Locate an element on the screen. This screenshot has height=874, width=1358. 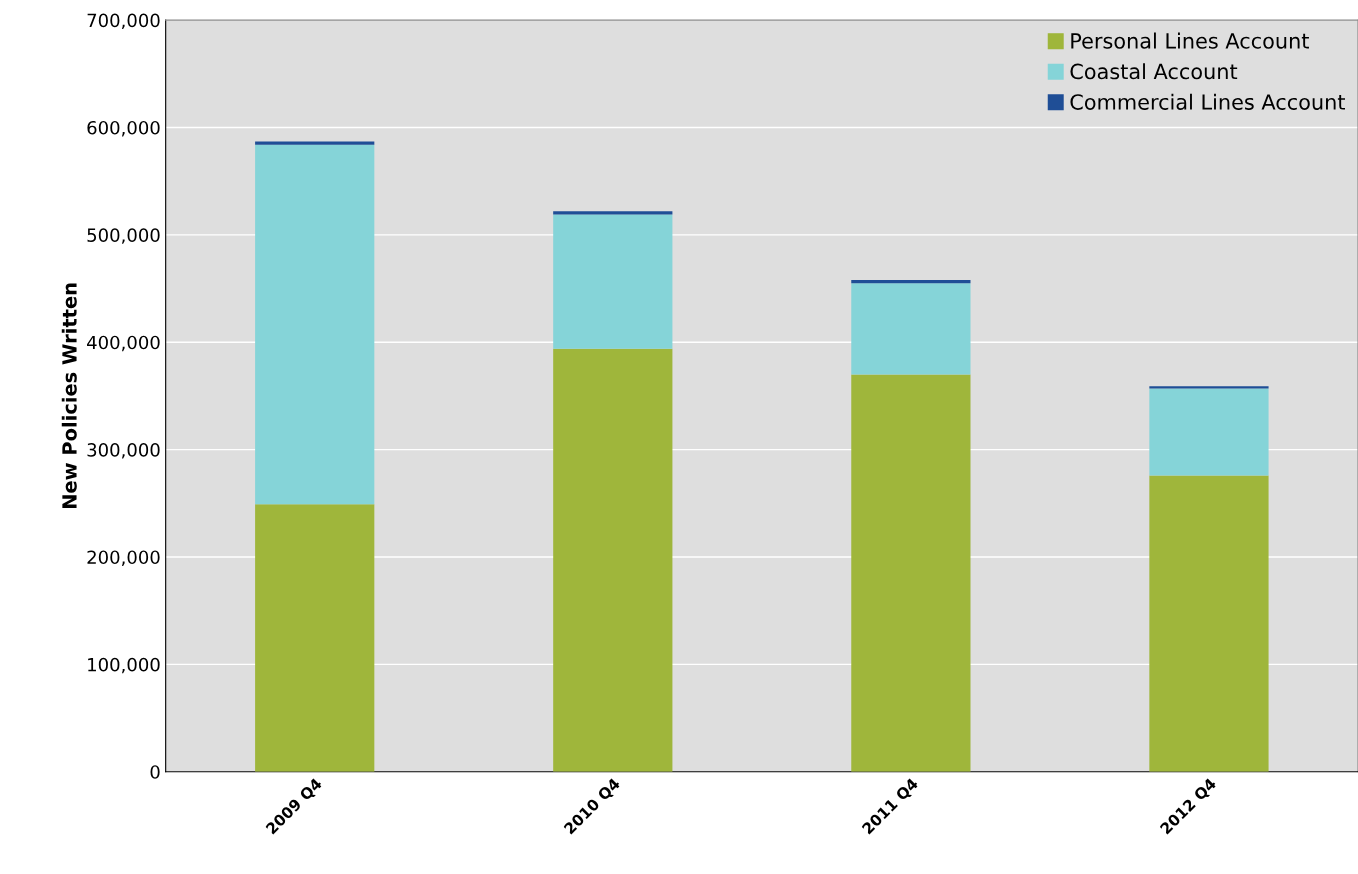
y-tick-label: 700,000 is located at coordinates (123, 21).